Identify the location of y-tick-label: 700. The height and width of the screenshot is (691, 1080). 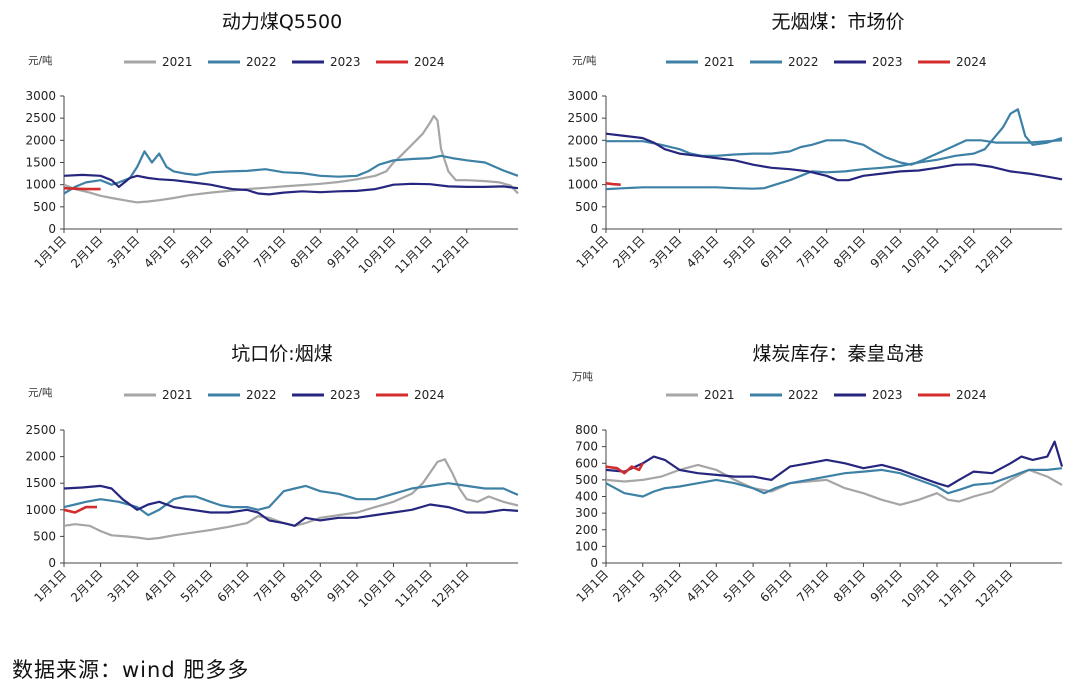
(586, 447).